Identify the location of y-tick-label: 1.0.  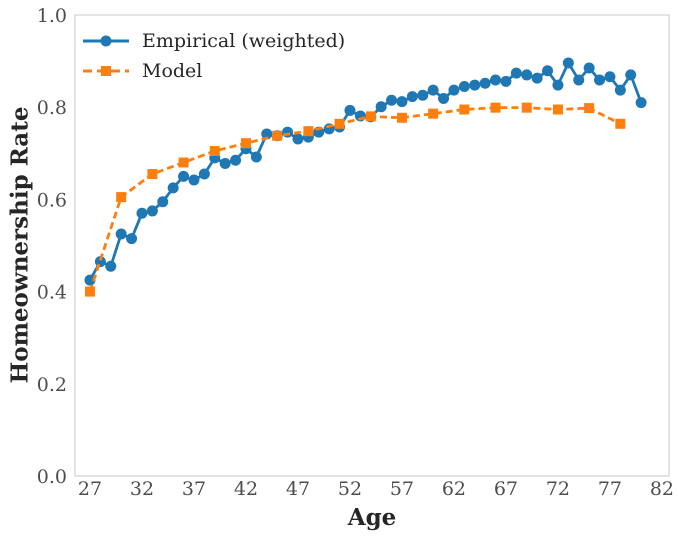
(52, 16).